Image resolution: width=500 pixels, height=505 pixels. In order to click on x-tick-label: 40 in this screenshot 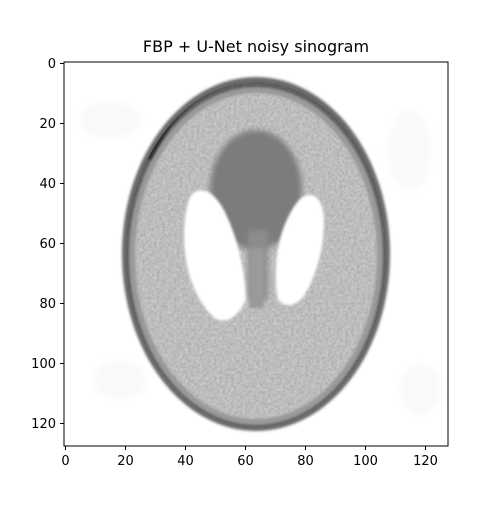, I will do `click(185, 461)`.